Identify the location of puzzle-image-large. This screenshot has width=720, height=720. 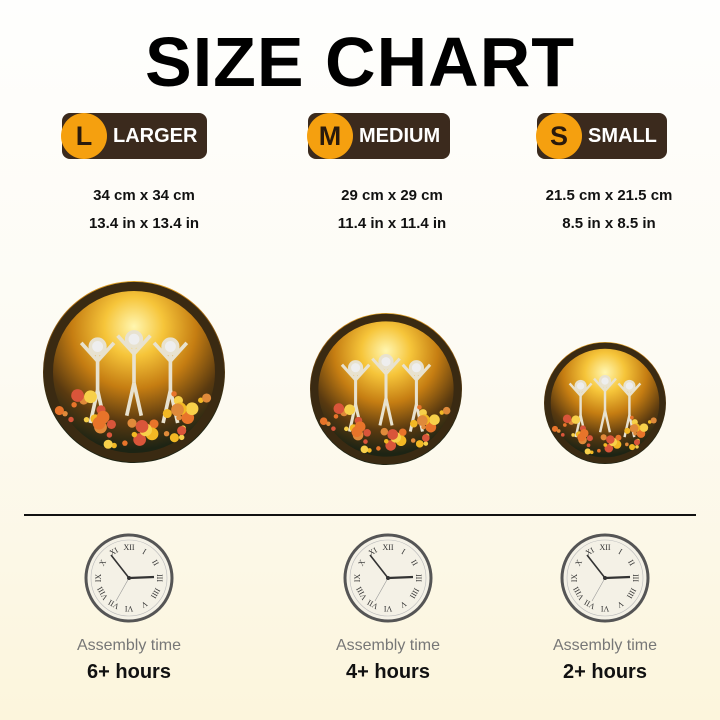
(134, 372).